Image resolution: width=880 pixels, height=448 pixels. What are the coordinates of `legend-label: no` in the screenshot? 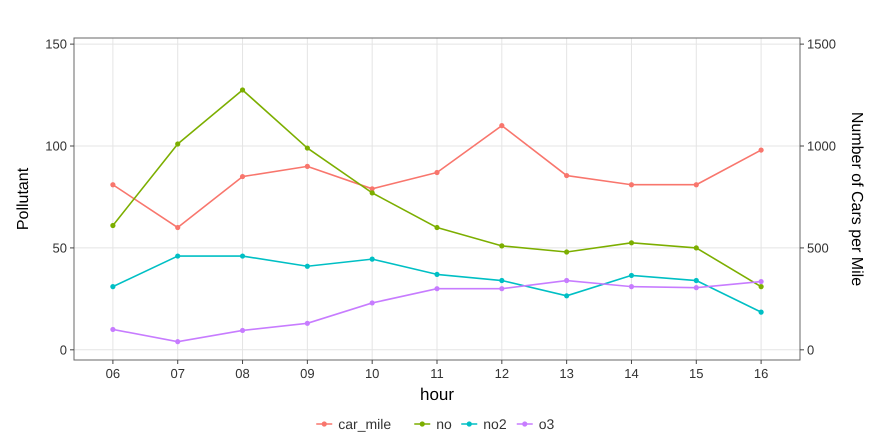 It's located at (444, 424).